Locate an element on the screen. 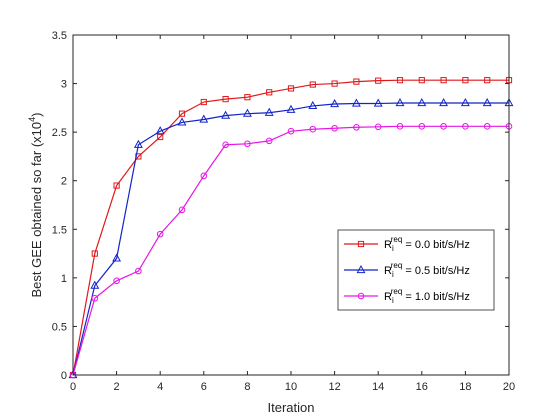 This screenshot has height=420, width=560. x-tick-label: 12 is located at coordinates (334, 387).